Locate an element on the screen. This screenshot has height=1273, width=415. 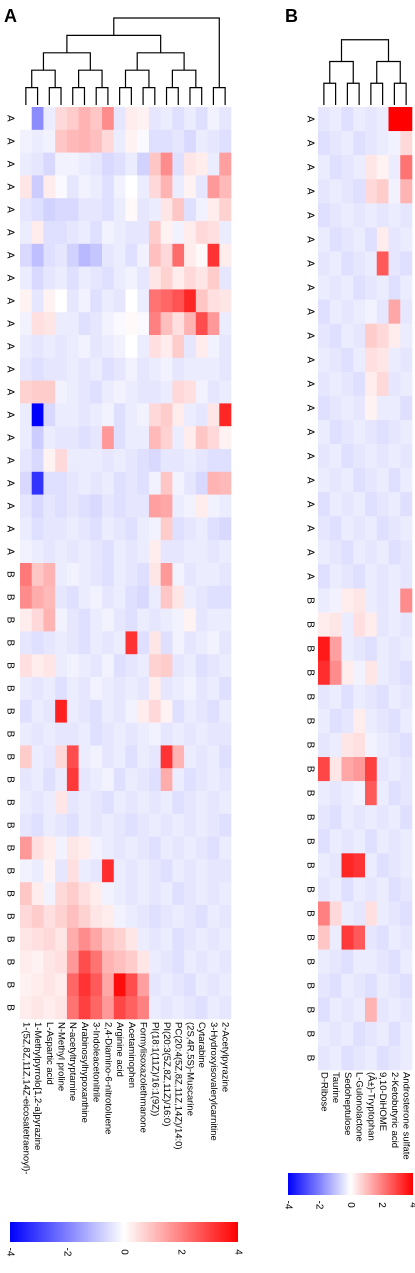
column-label: Arginine acid is located at coordinates (119, 1049).